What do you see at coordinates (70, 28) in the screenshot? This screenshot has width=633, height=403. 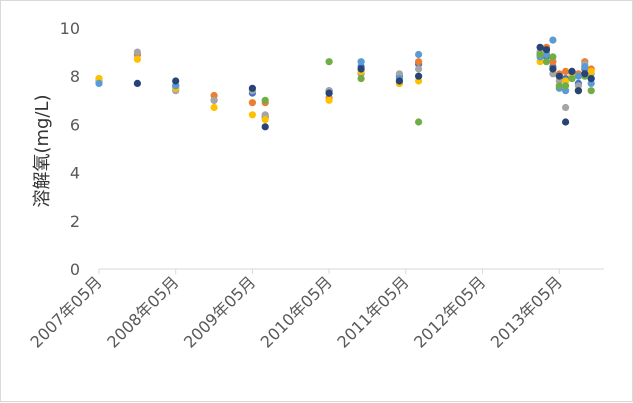 I see `y-tick-label: 10` at bounding box center [70, 28].